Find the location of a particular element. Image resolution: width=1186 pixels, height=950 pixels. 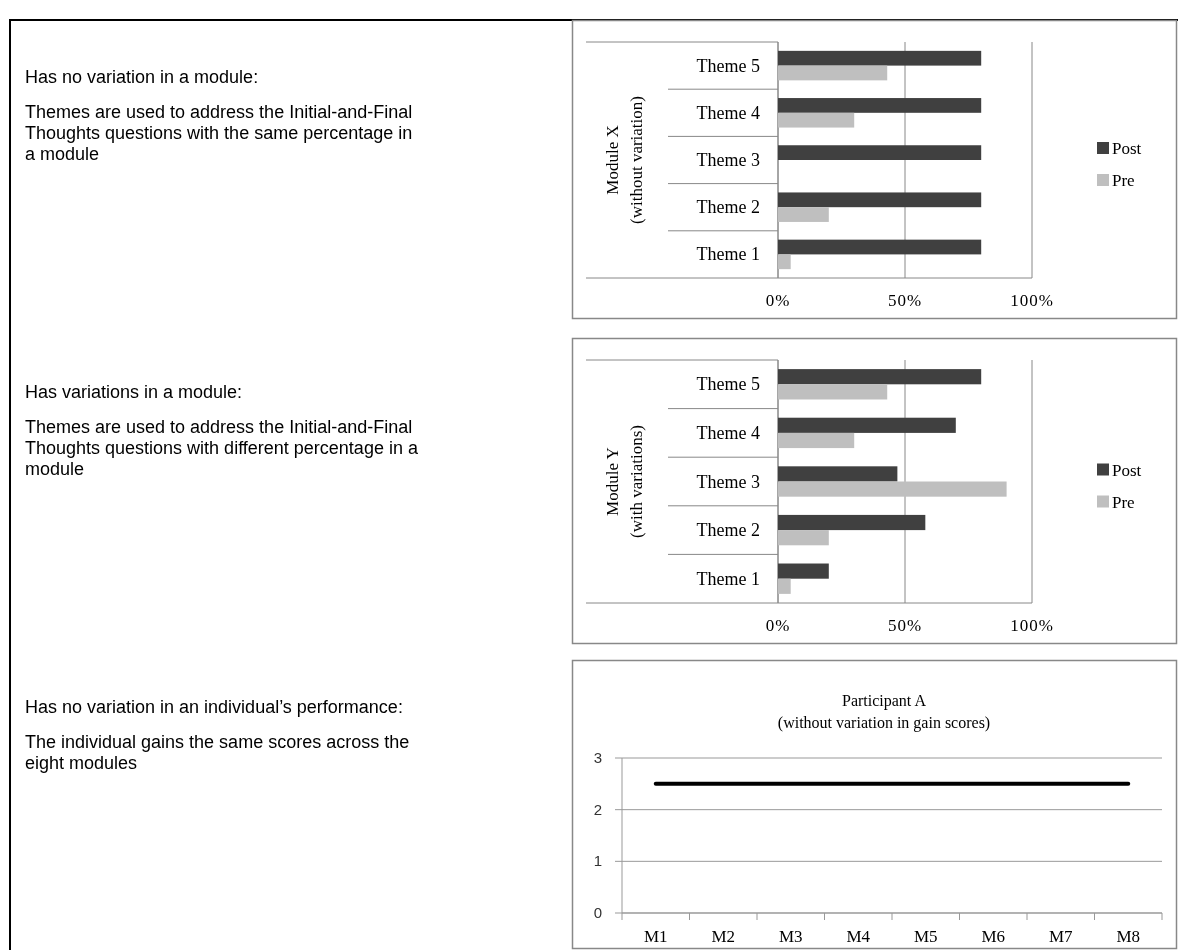

y-tick-label: 1 is located at coordinates (598, 861).